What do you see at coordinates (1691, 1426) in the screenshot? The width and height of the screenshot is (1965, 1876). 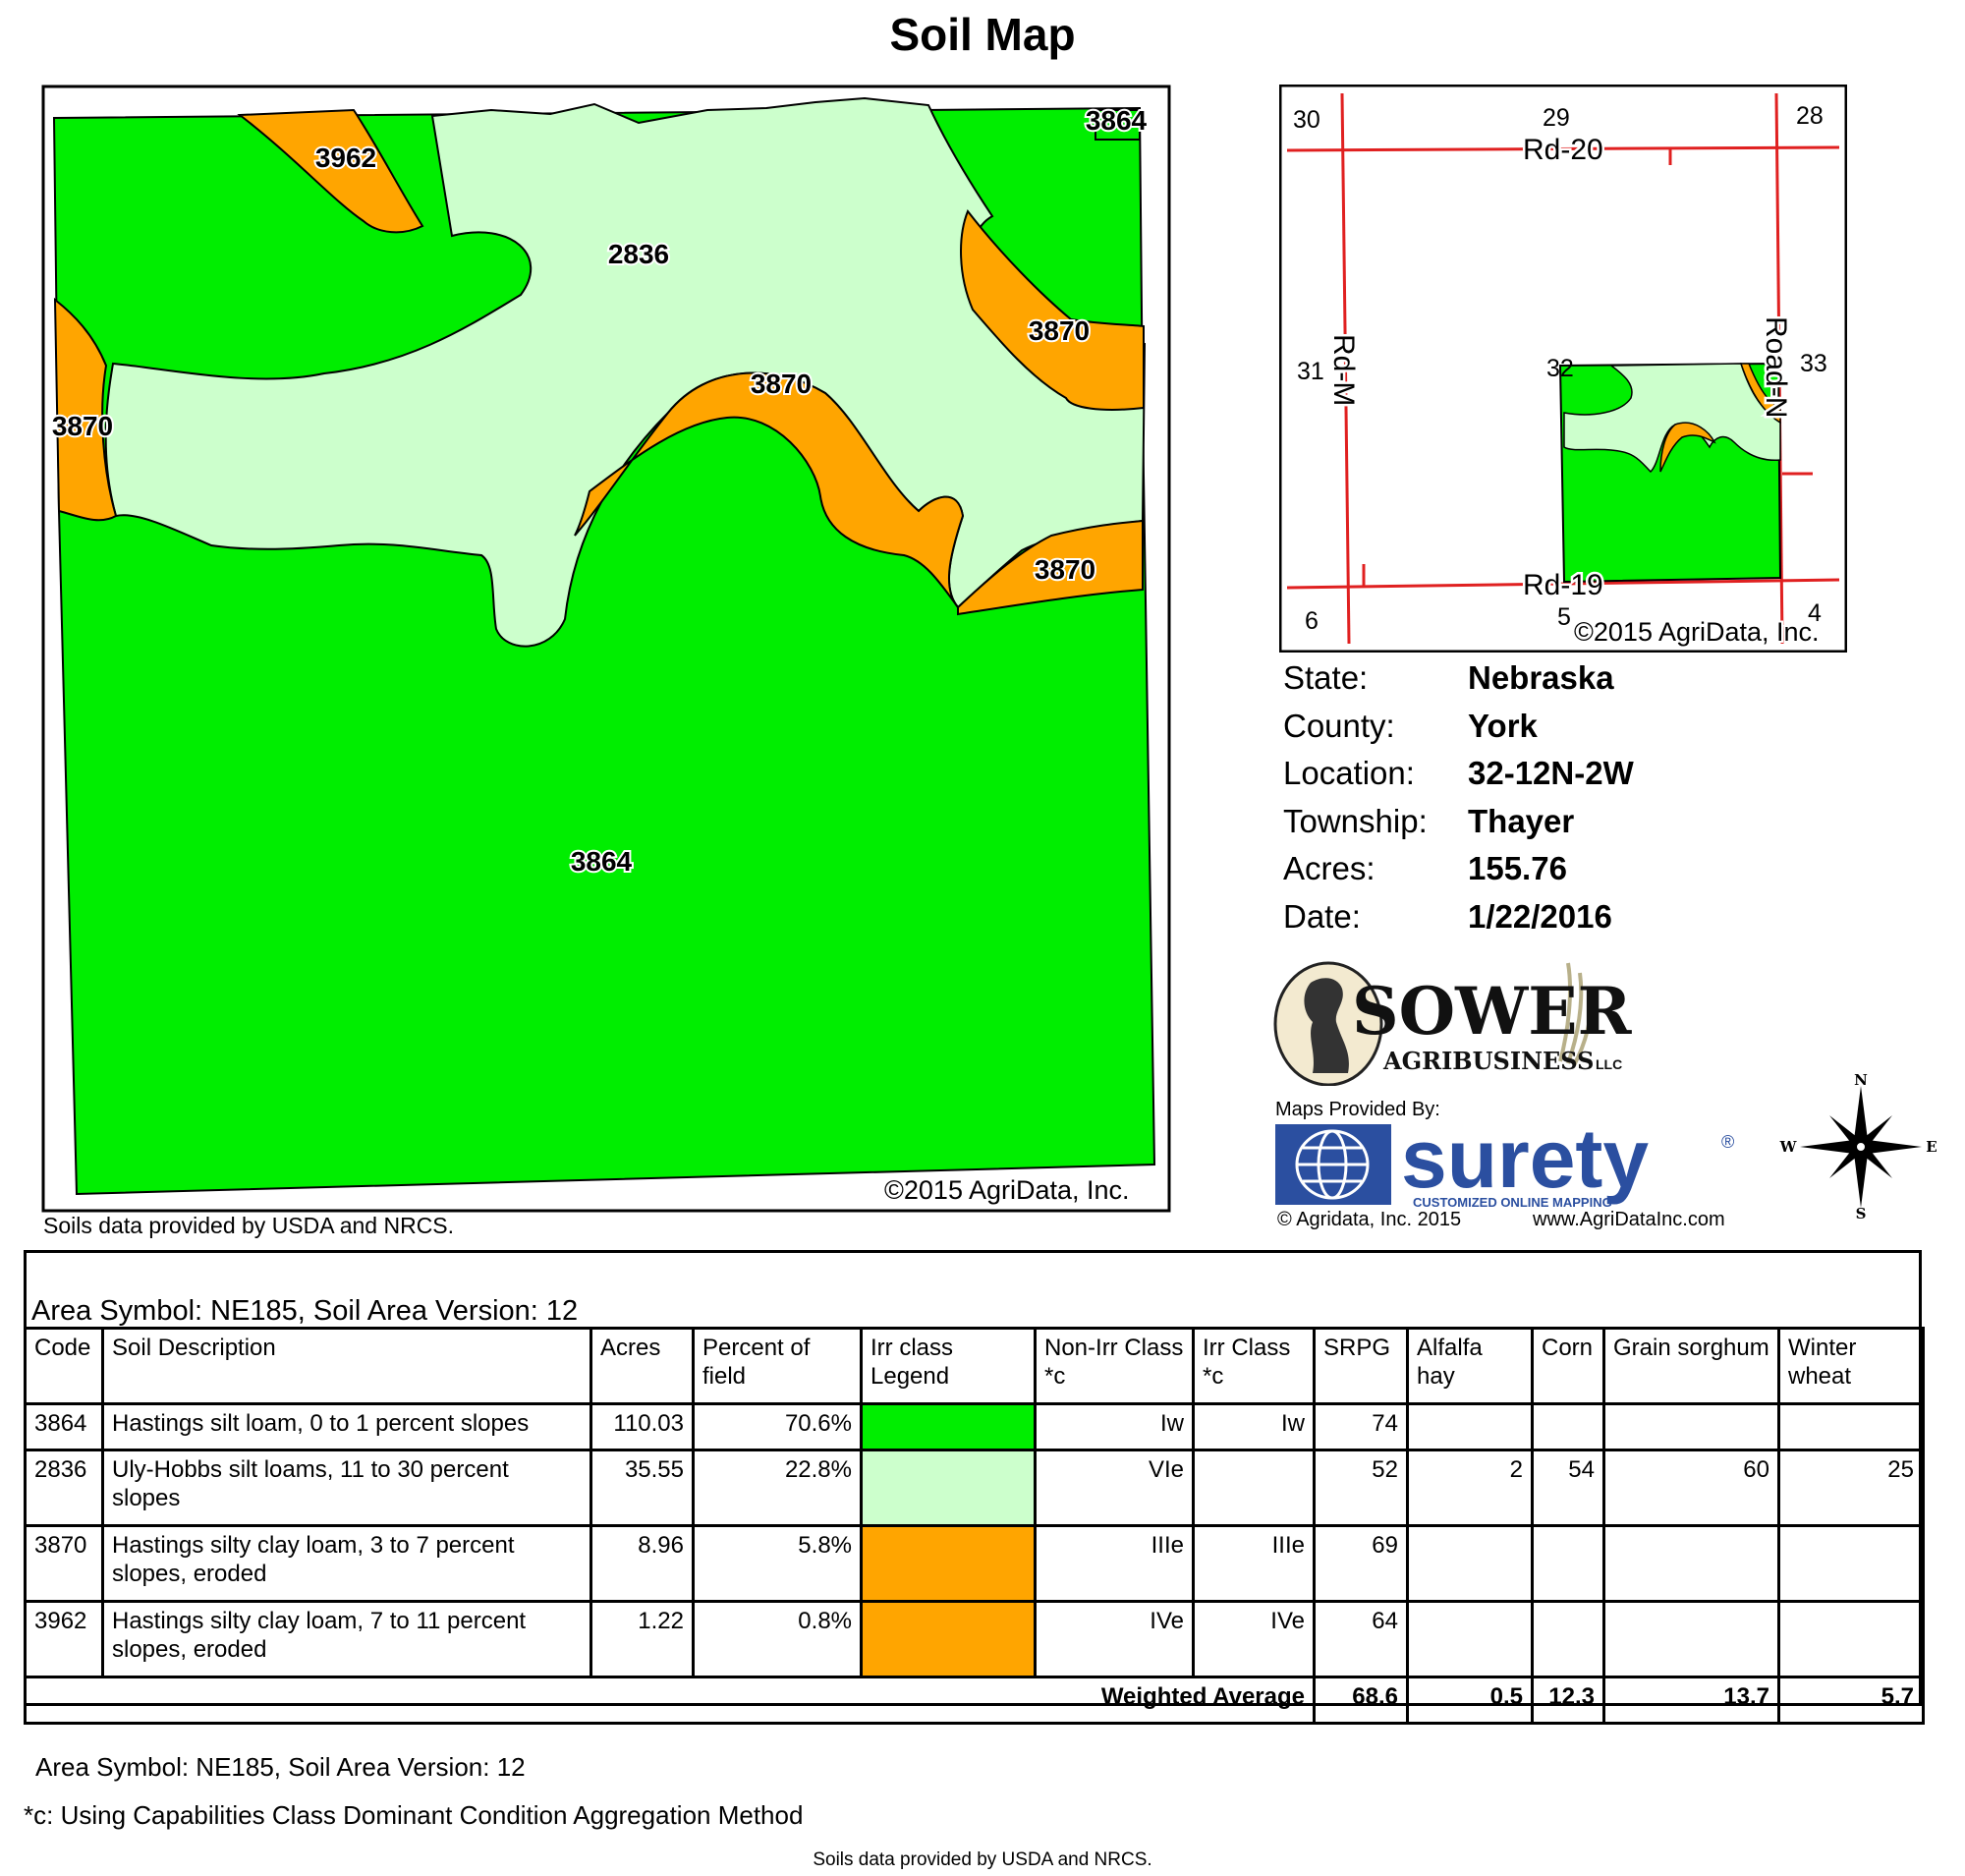 I see `cell-sorghum` at bounding box center [1691, 1426].